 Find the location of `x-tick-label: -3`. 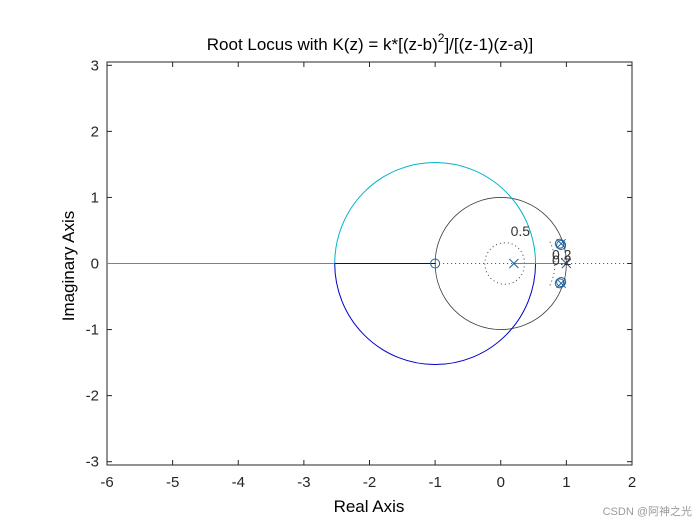

x-tick-label: -3 is located at coordinates (303, 482).